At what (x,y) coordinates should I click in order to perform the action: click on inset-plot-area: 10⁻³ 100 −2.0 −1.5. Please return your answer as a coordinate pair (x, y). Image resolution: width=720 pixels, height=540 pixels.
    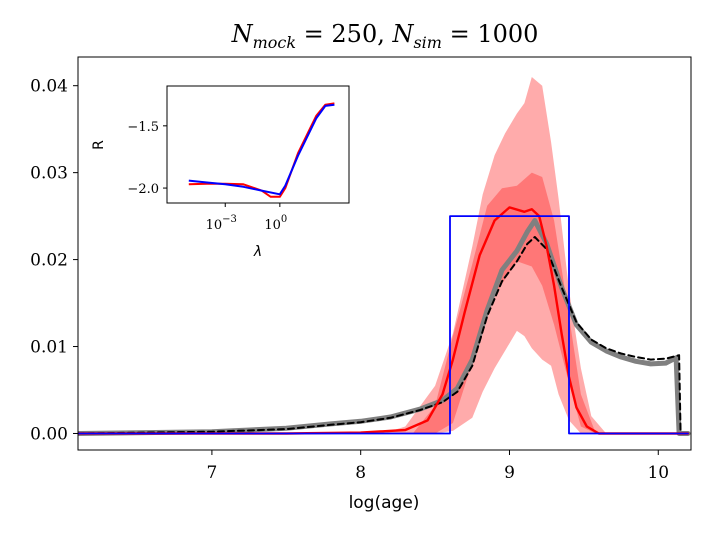
    Looking at the image, I should click on (238, 159).